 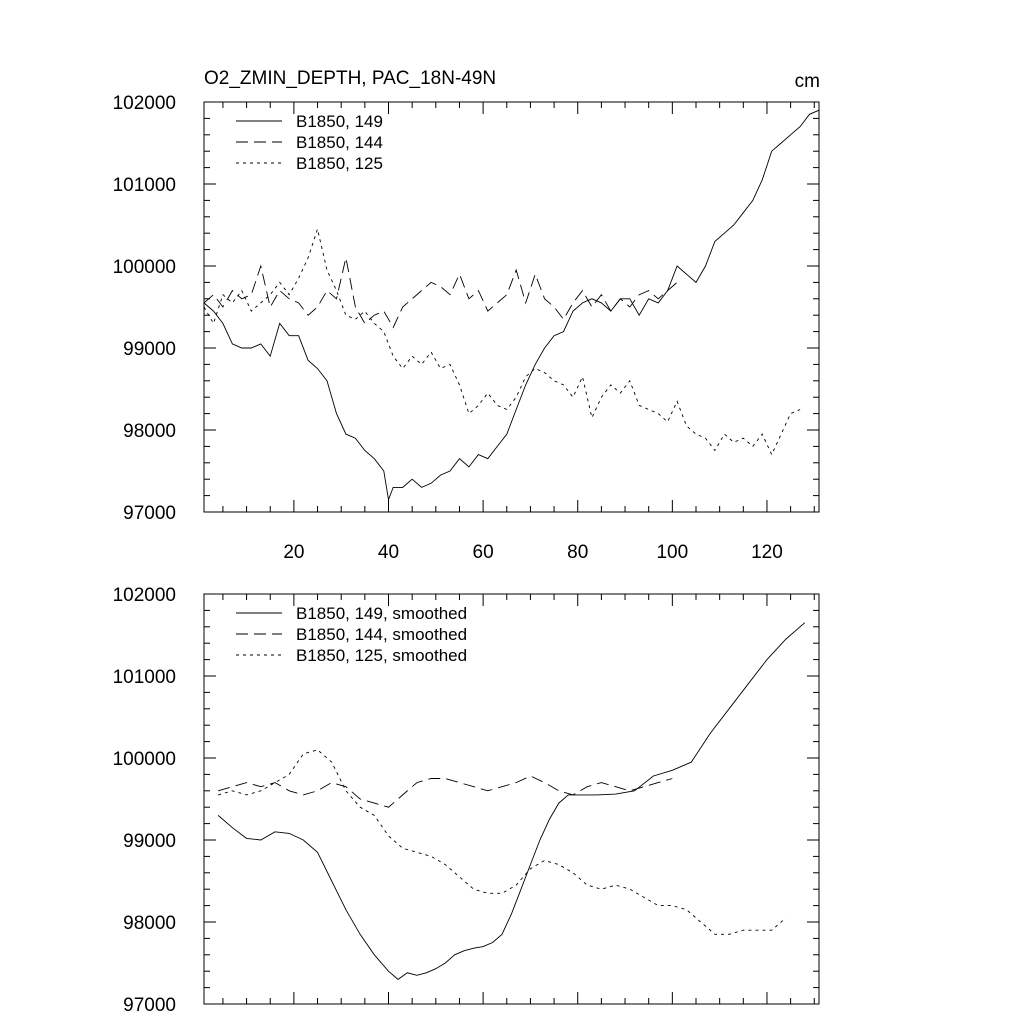 I want to click on bottom-ytick-label: 101000, so click(x=144, y=677).